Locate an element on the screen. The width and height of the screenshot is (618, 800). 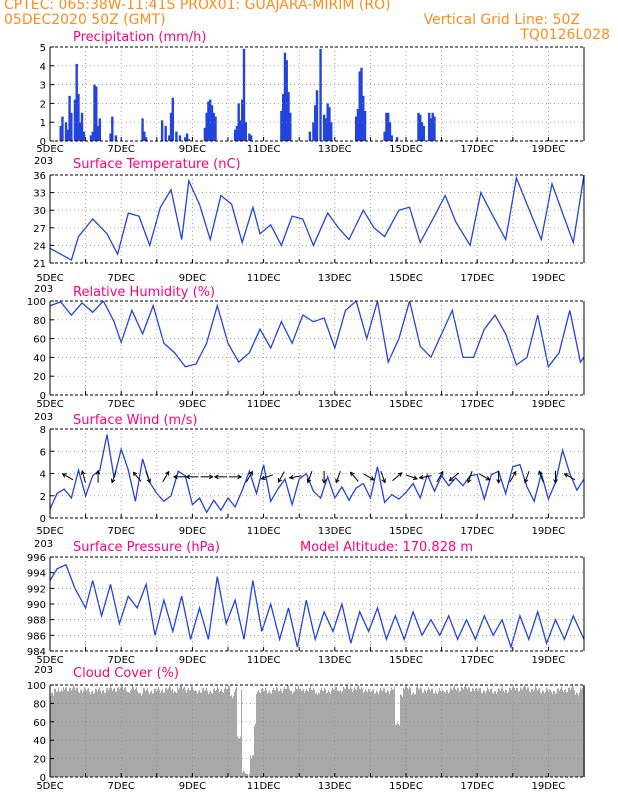
x-tick-label: 7DEC is located at coordinates (121, 660).